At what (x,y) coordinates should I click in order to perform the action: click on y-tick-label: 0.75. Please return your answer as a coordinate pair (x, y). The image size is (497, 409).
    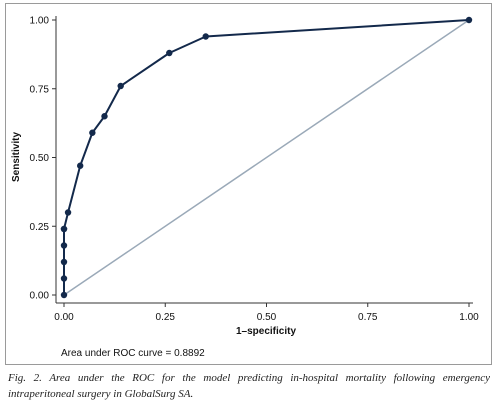
    Looking at the image, I should click on (40, 89).